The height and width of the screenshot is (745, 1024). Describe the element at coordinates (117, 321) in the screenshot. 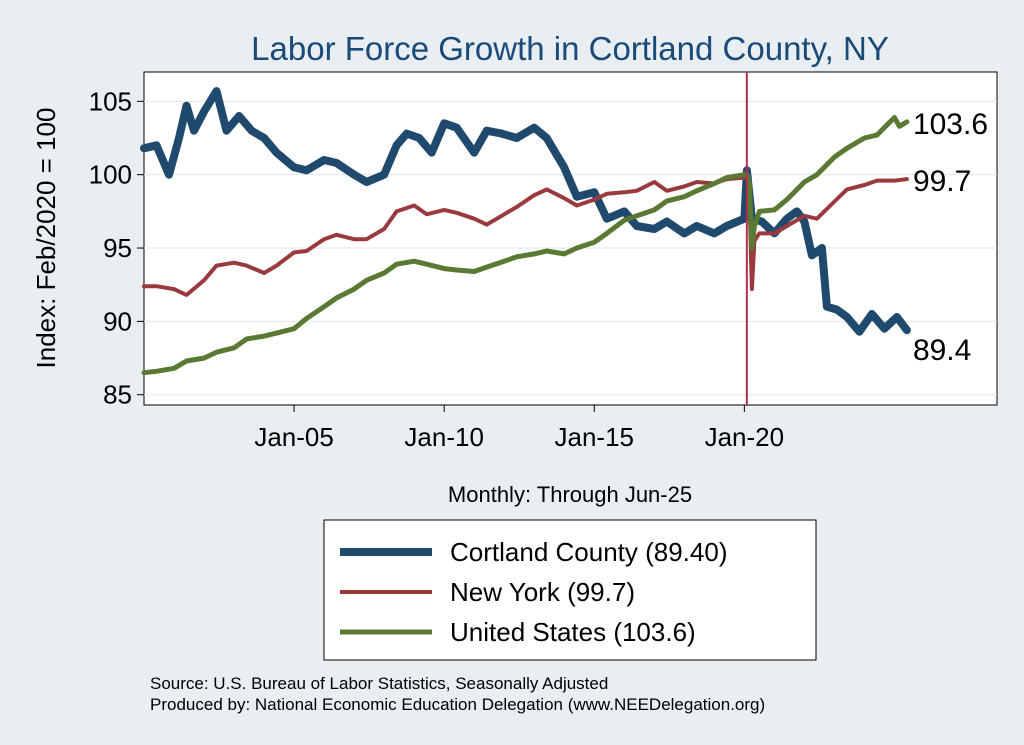

I see `y-tick-label-90: 90` at that location.